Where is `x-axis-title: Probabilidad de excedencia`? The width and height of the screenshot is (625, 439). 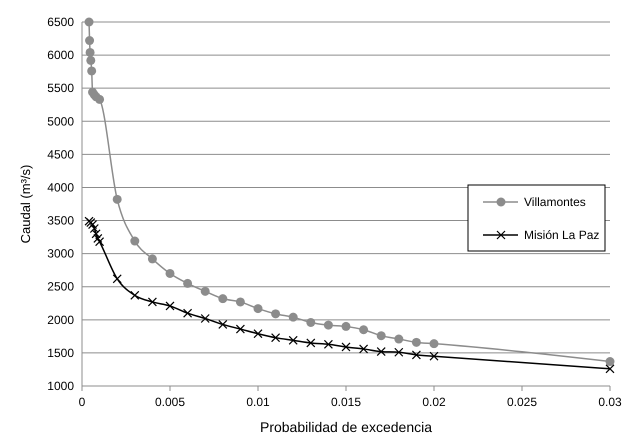
x-axis-title: Probabilidad de excedencia is located at coordinates (346, 427).